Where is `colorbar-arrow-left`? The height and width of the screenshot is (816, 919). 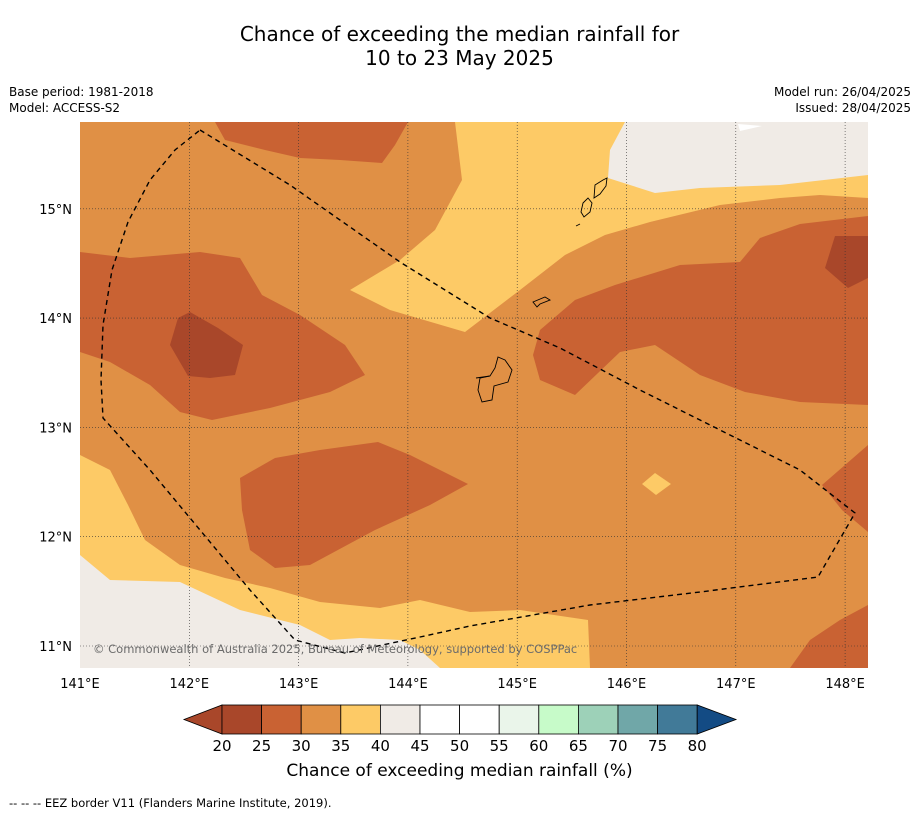
colorbar-arrow-left is located at coordinates (202, 719).